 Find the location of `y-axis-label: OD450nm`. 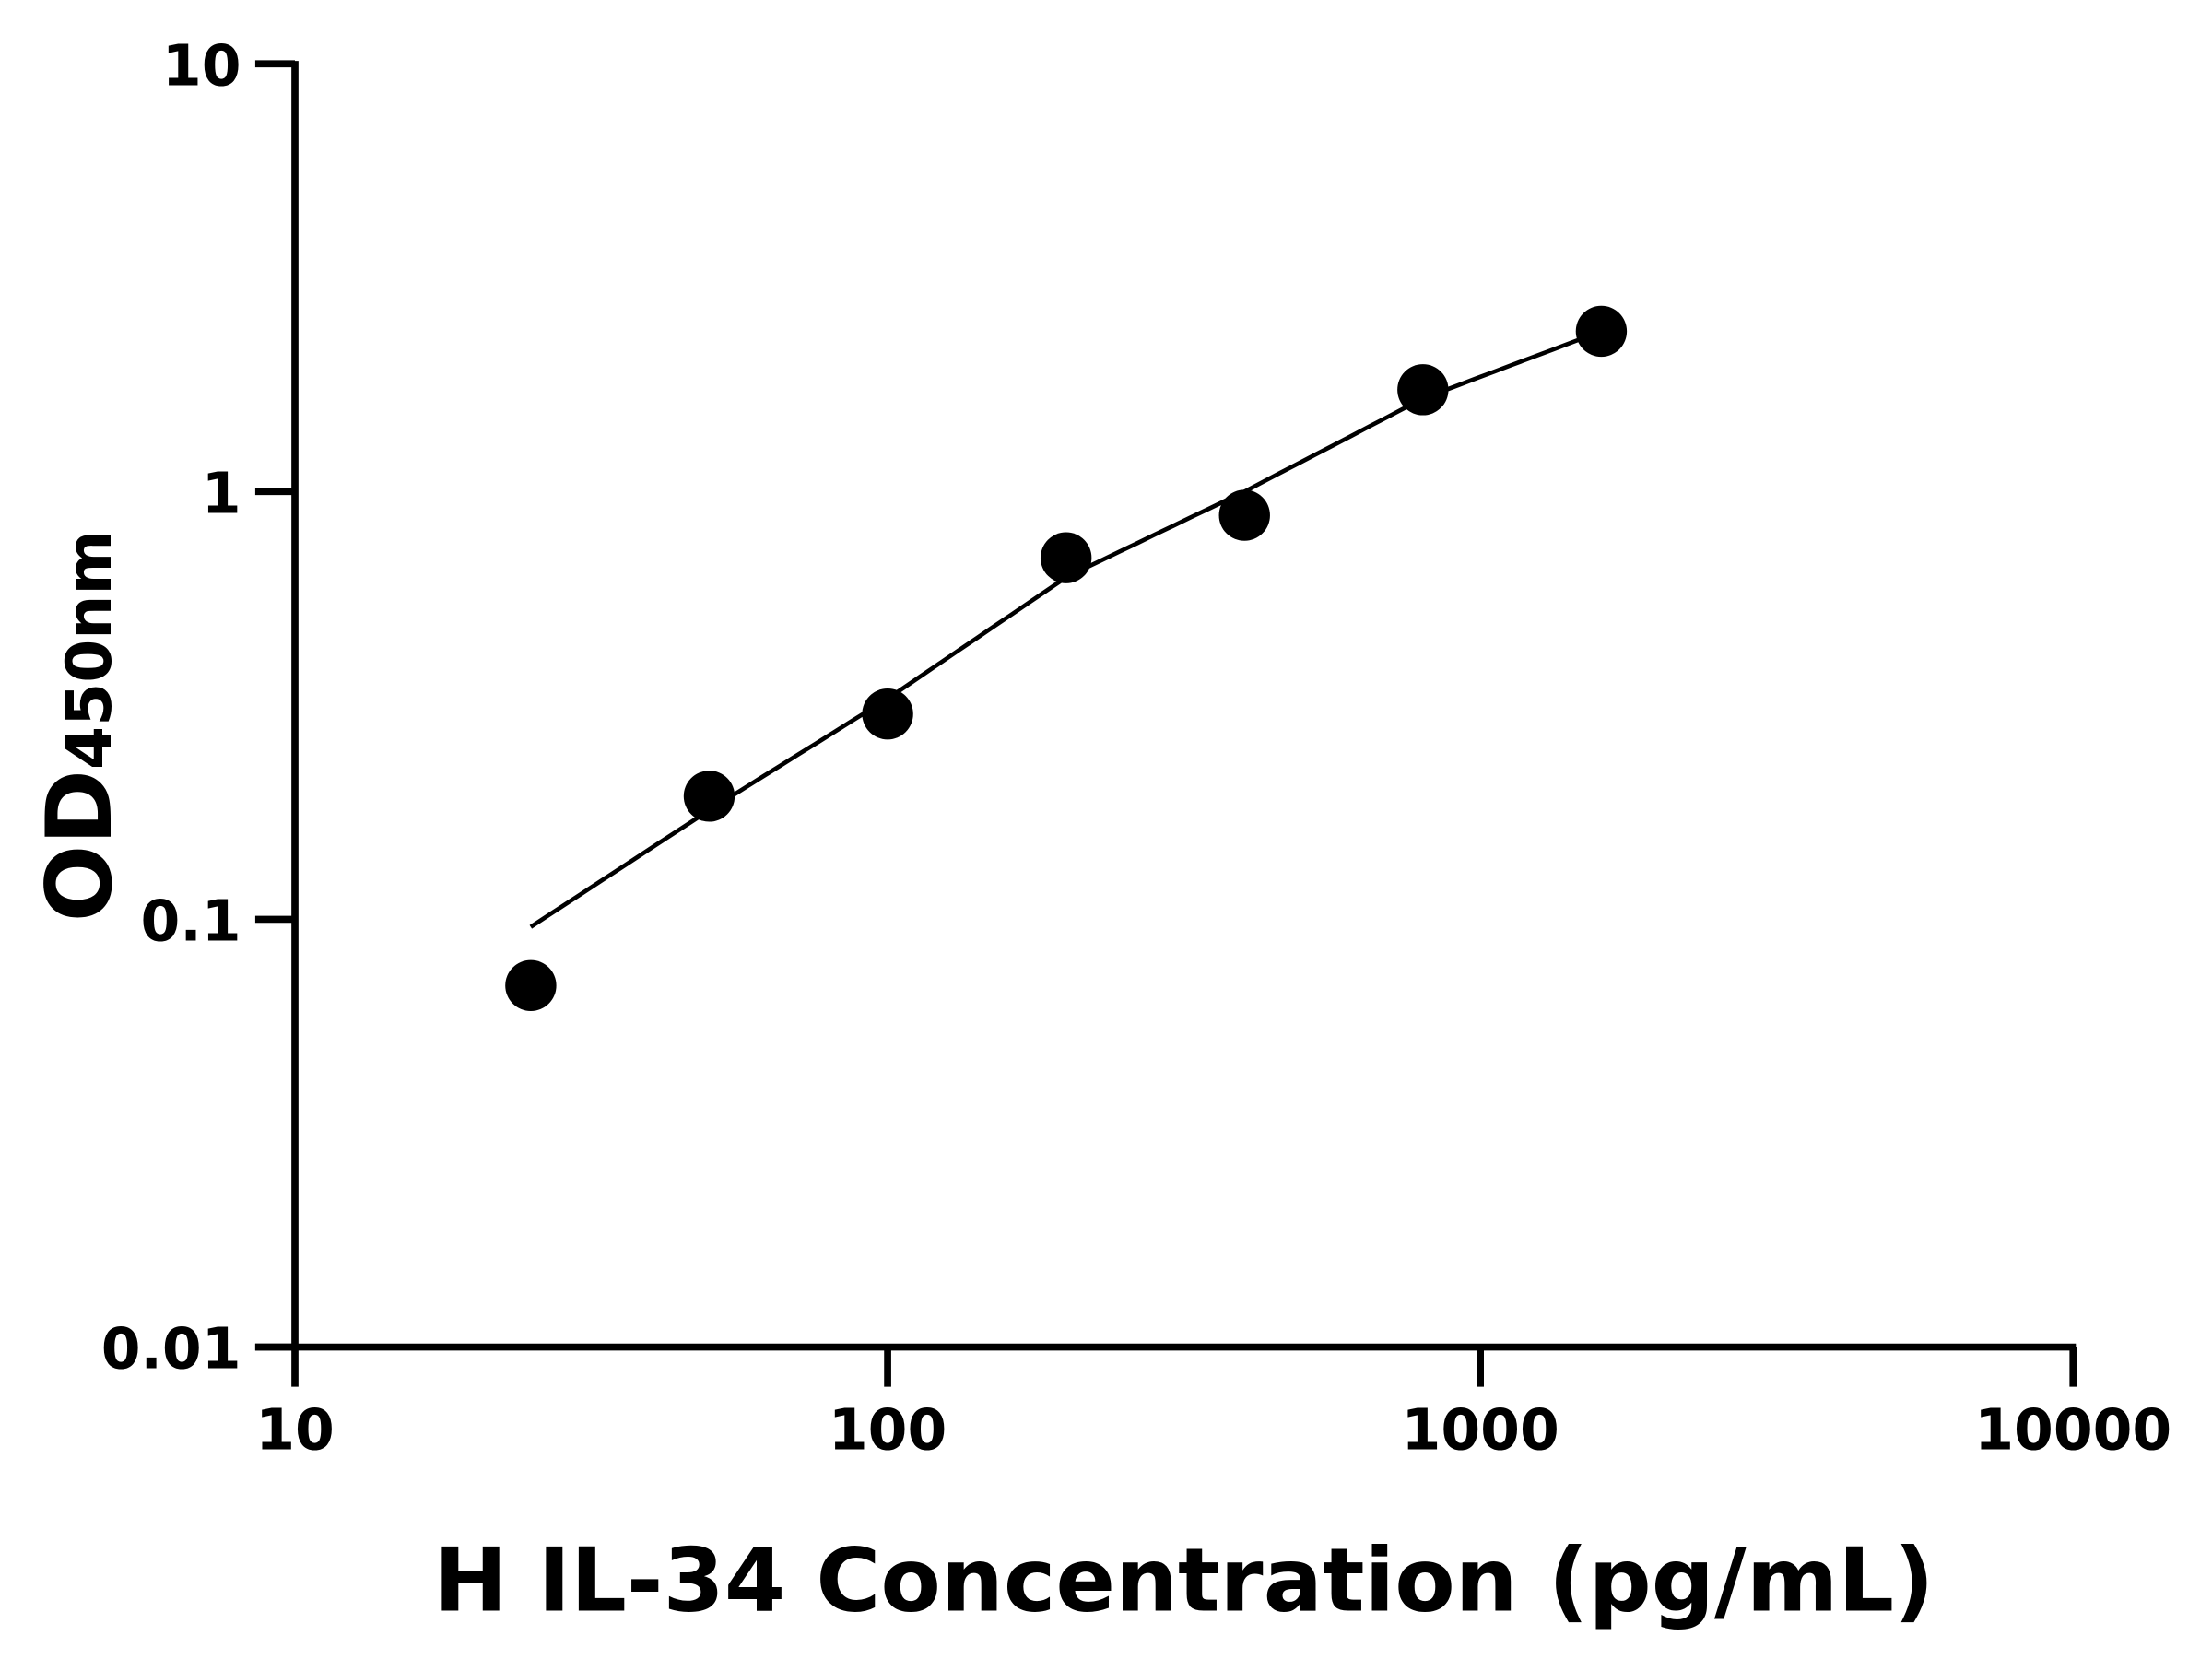

y-axis-label: OD450nm is located at coordinates (80, 726).